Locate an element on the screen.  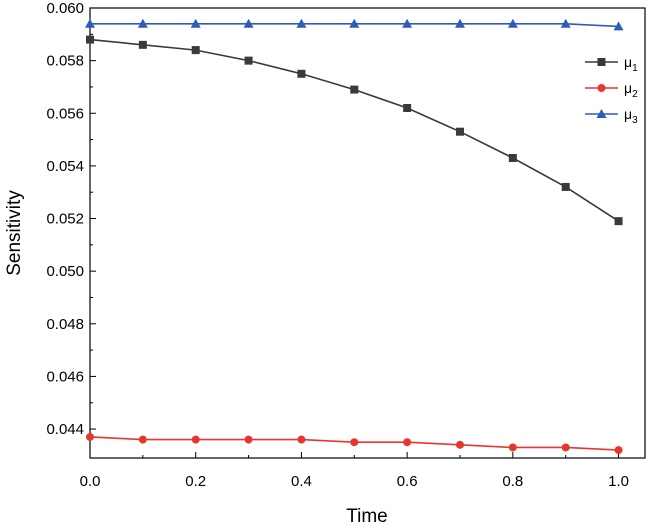
y-tick-label: 0.060 is located at coordinates (65, 8).